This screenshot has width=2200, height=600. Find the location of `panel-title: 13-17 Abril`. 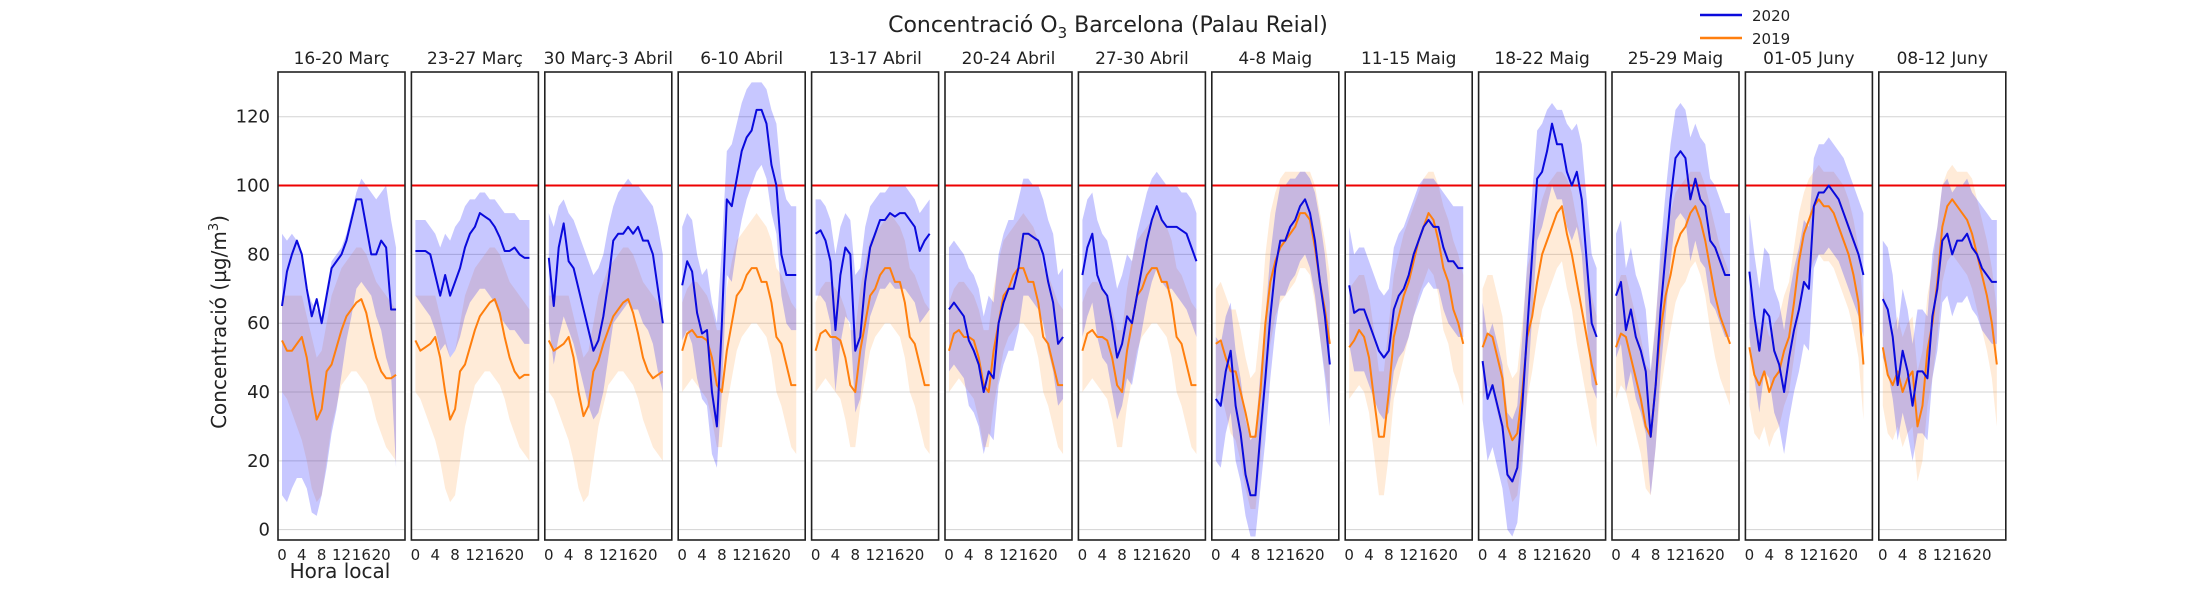

panel-title: 13-17 Abril is located at coordinates (875, 59).